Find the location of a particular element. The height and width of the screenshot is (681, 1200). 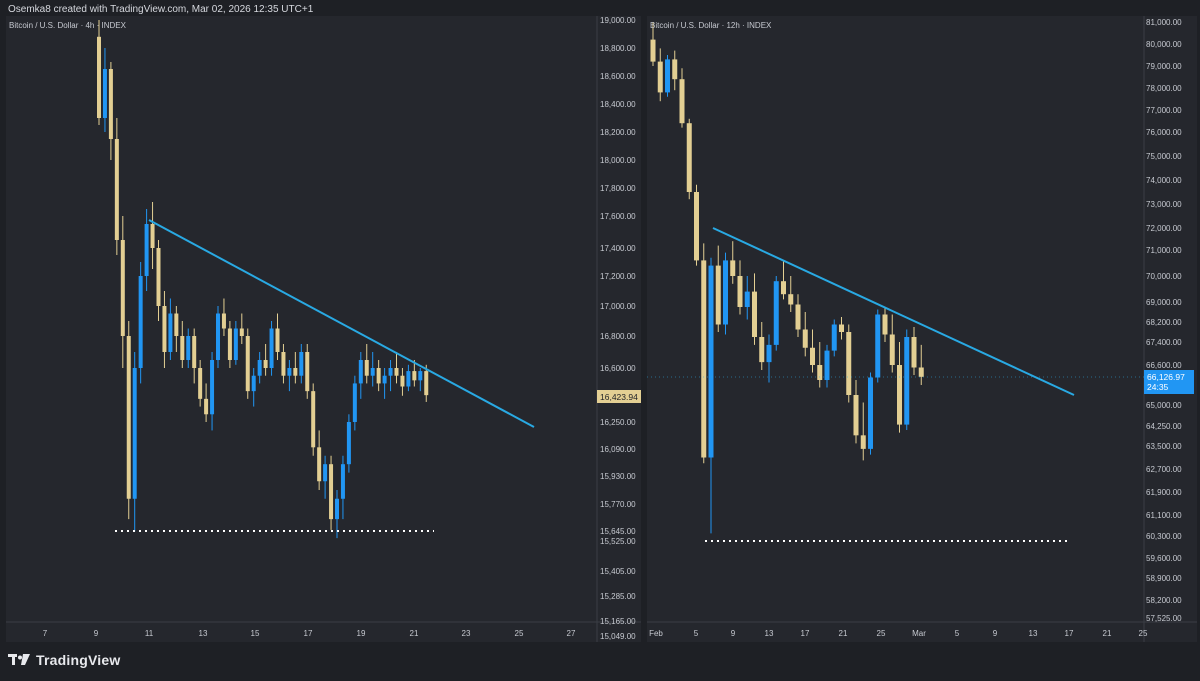

y-tick-label: 60,300.00 is located at coordinates (1164, 536).